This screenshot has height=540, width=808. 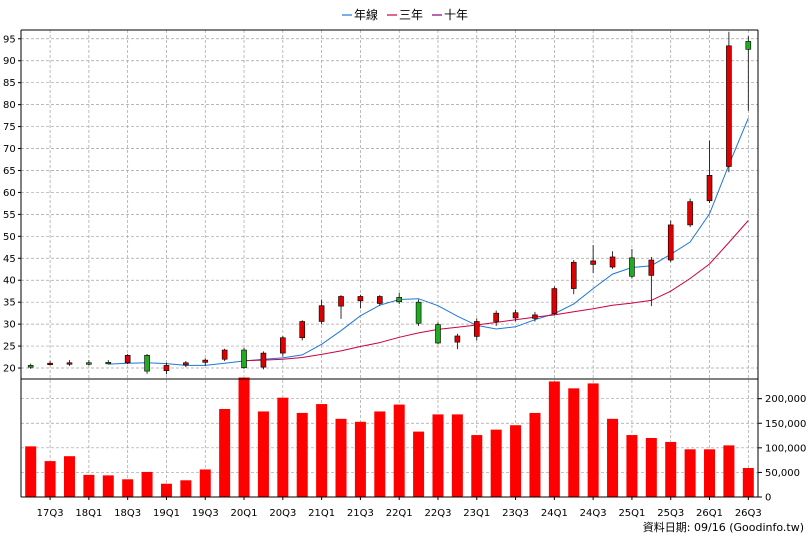 I want to click on price-tick-label: 20, so click(x=9, y=369).